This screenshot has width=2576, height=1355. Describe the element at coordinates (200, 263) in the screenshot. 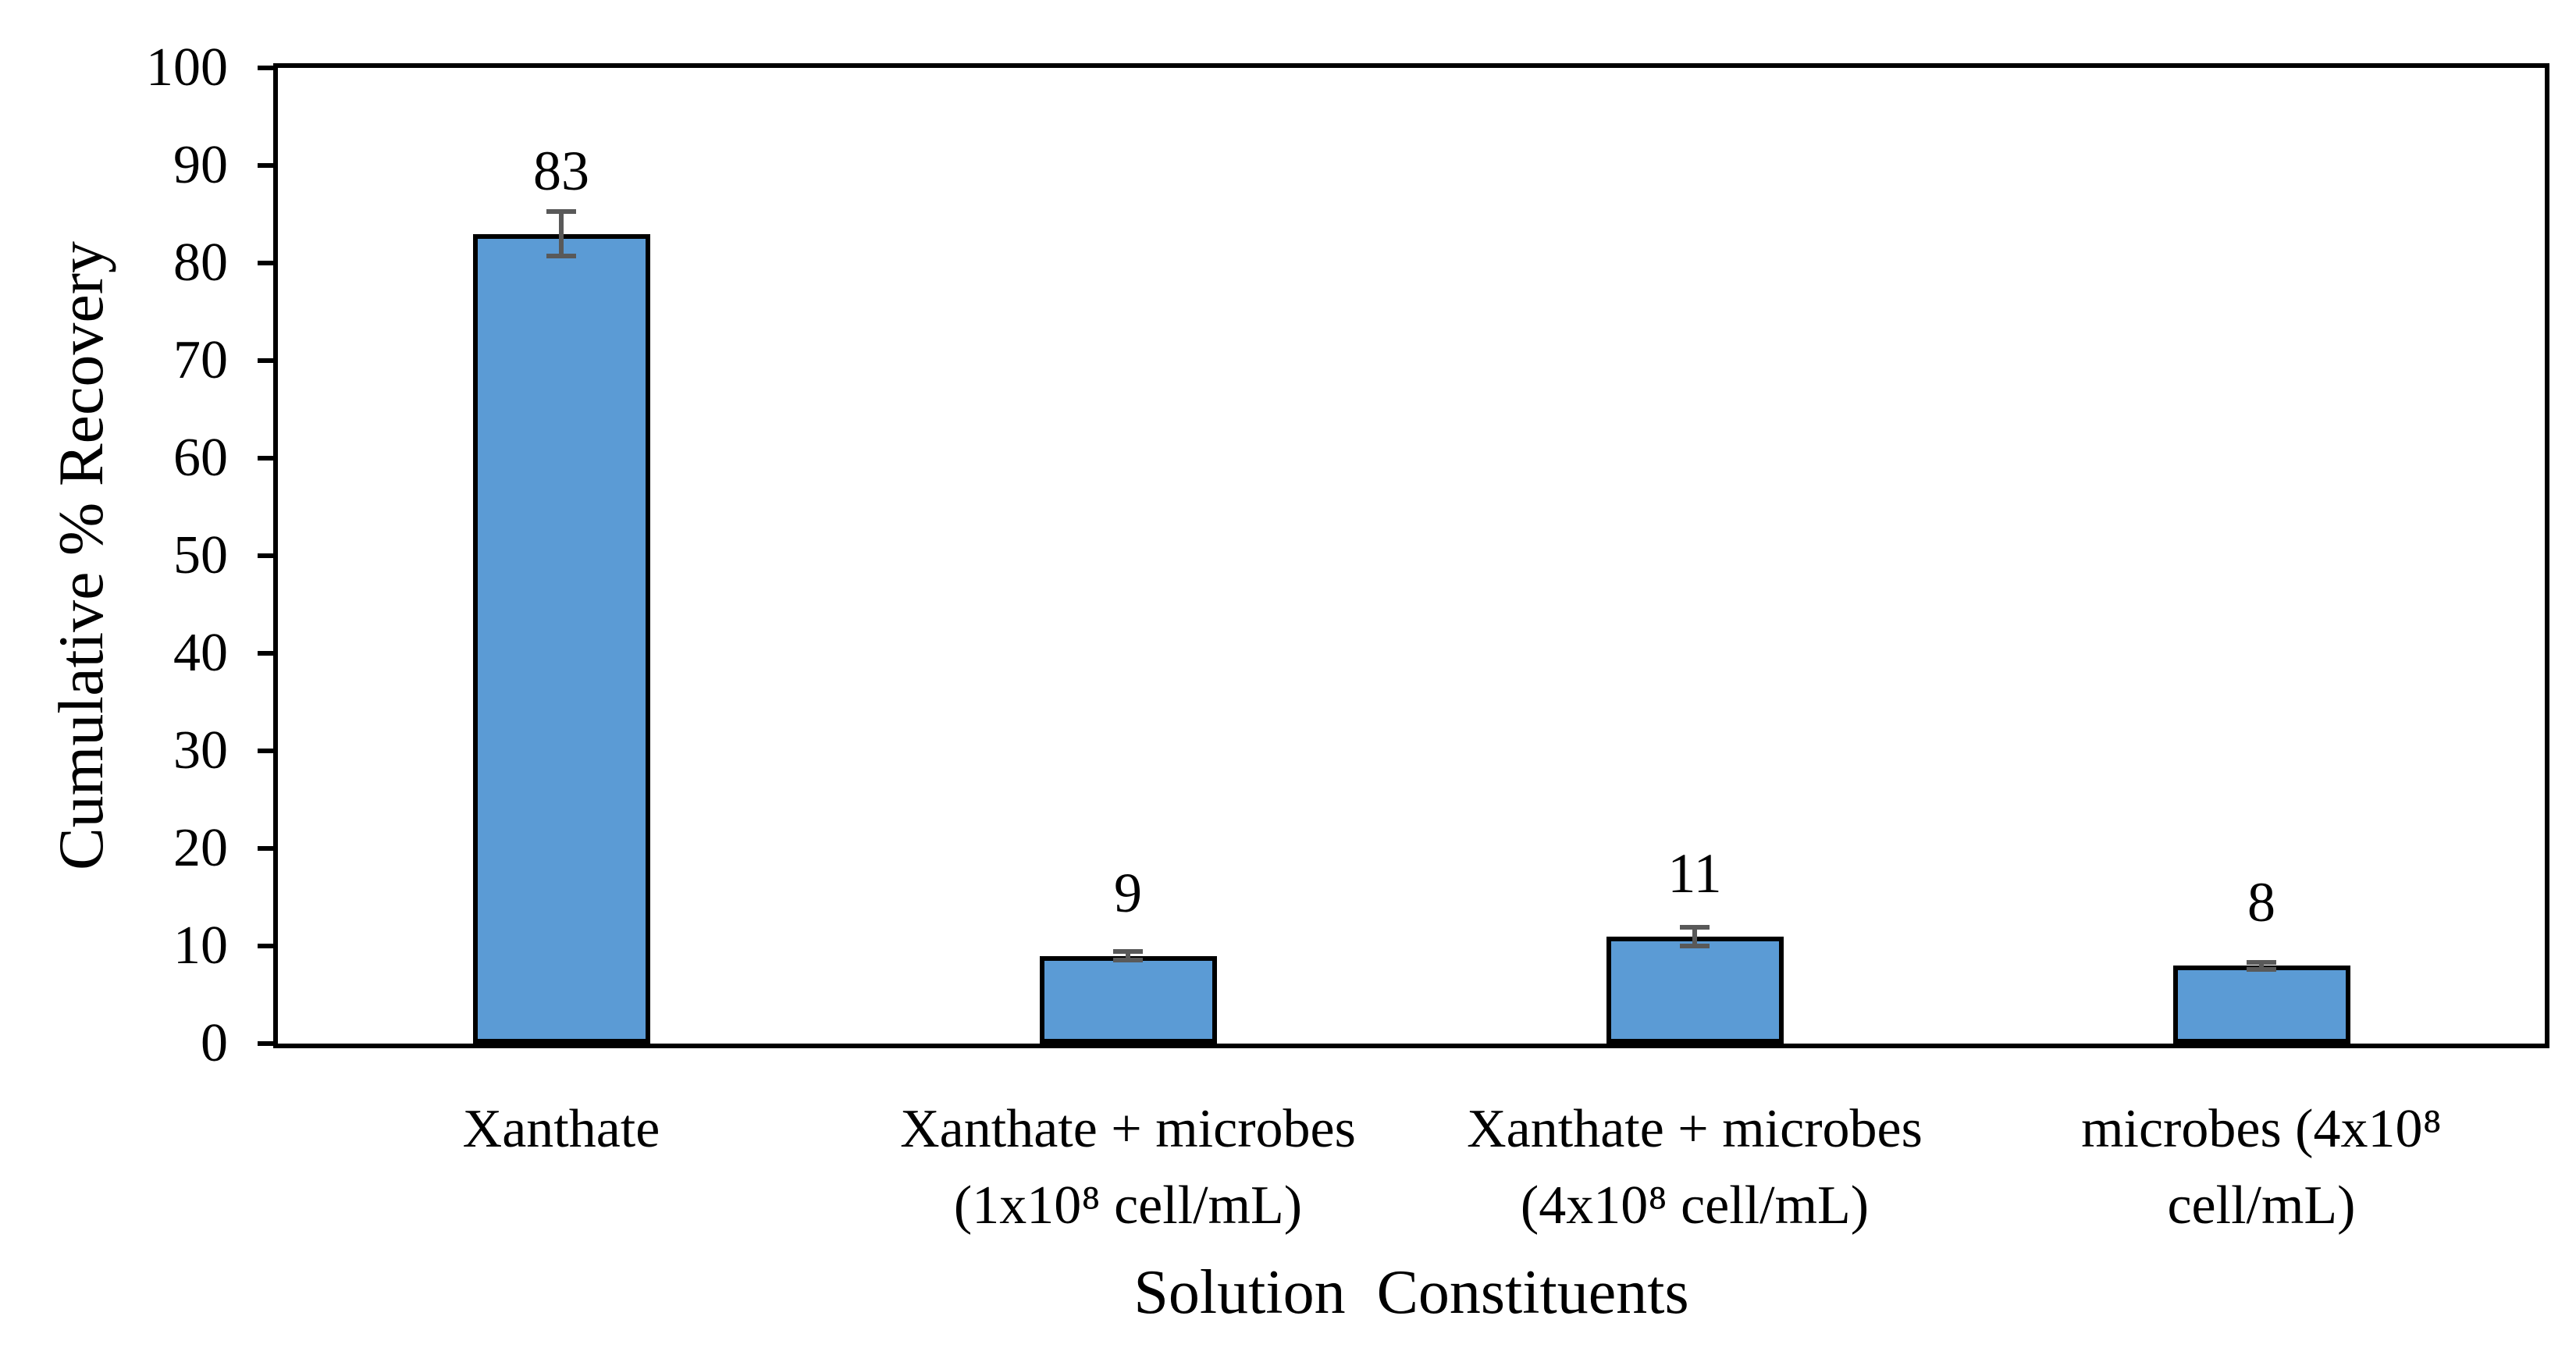

I see `y-tick-label: 80` at that location.